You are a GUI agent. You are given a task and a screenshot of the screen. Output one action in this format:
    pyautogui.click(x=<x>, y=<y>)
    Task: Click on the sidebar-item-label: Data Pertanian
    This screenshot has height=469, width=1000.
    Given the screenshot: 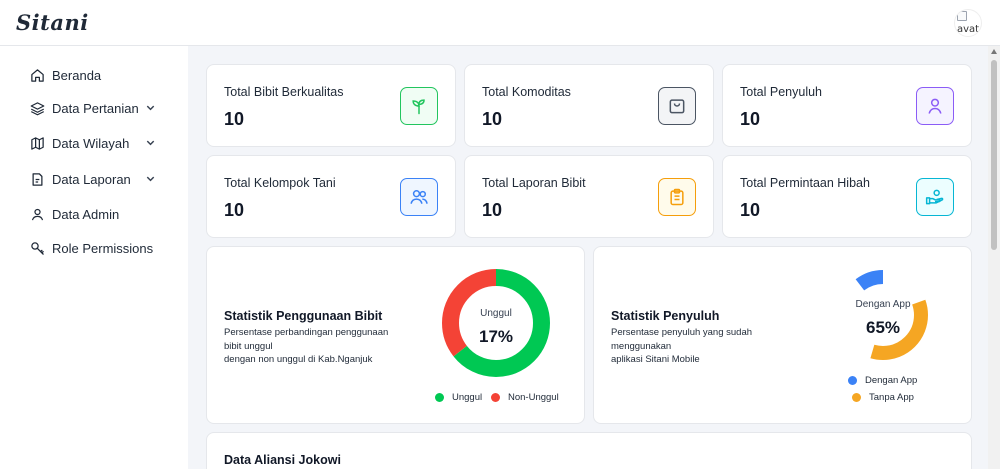 What is the action you would take?
    pyautogui.click(x=95, y=108)
    